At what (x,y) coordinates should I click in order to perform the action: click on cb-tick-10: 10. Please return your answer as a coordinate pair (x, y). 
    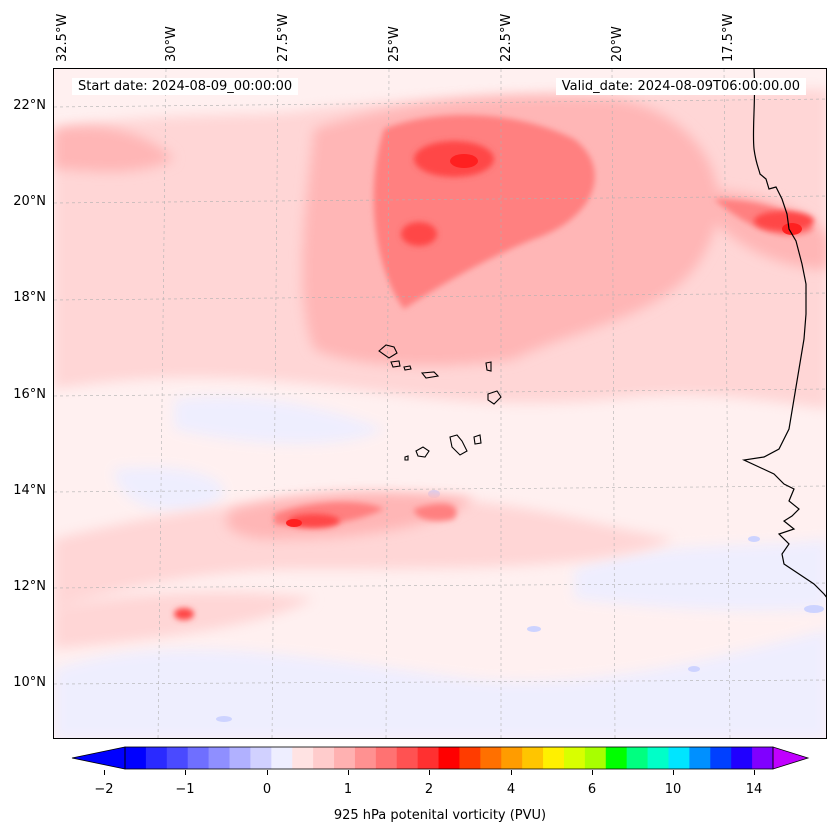
    Looking at the image, I should click on (673, 789).